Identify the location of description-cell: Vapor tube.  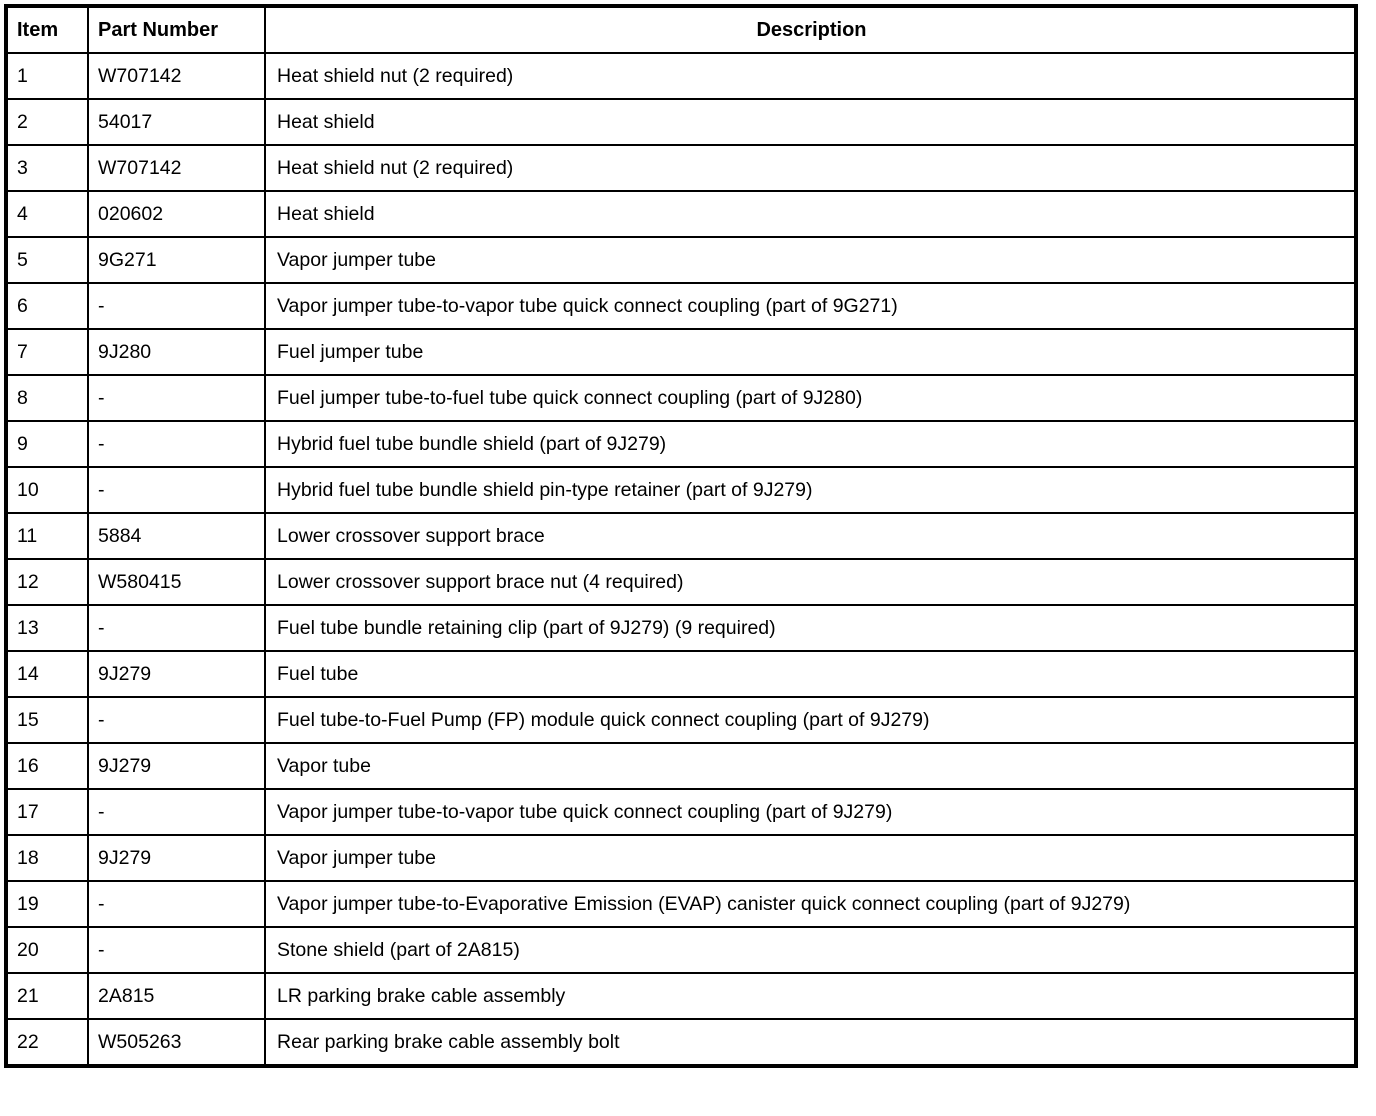
(810, 766).